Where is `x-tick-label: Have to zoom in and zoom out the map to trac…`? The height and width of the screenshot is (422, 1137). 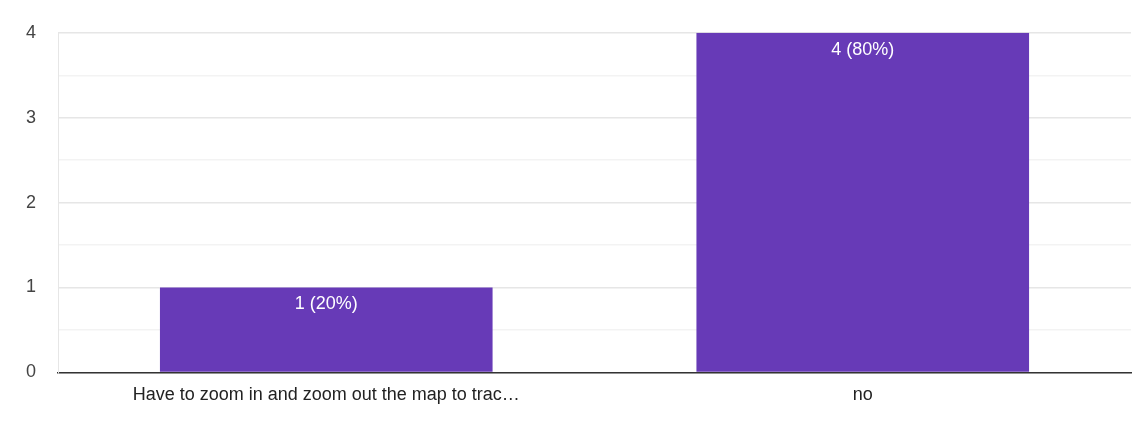
x-tick-label: Have to zoom in and zoom out the map to trac… is located at coordinates (326, 394).